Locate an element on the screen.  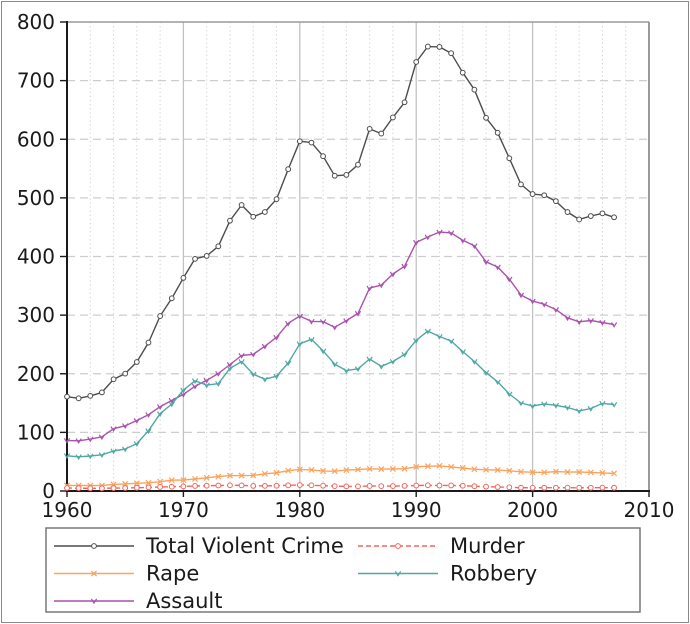
y-tick-label: 700 is located at coordinates (36, 81).